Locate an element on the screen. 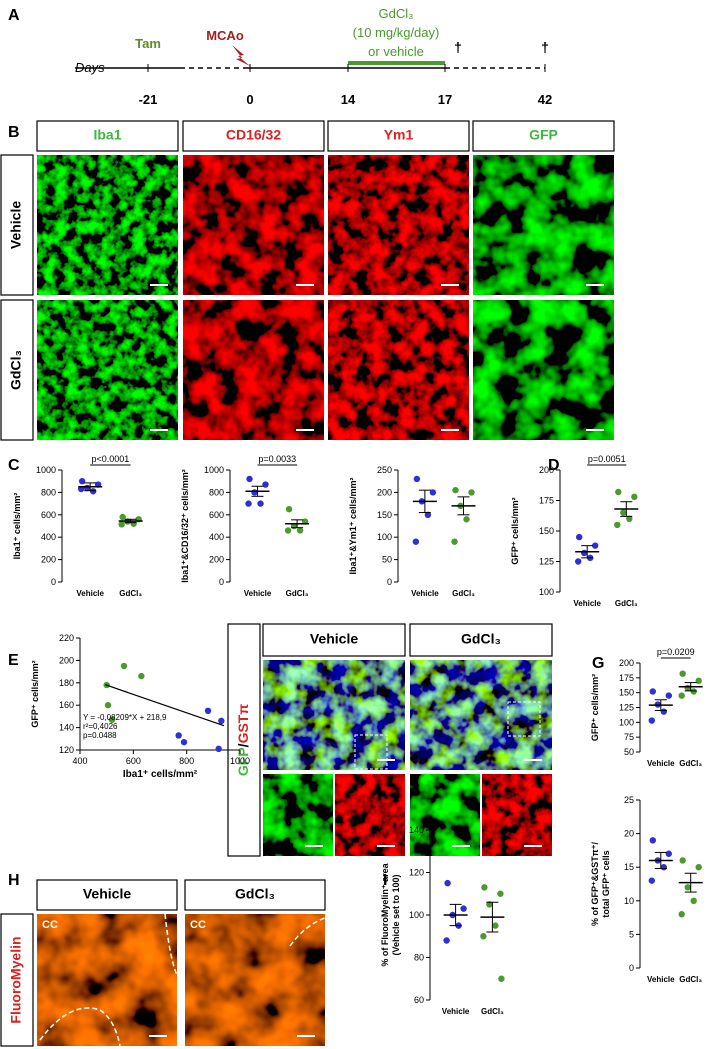 The width and height of the screenshot is (724, 1049). y-tick-label: 400 is located at coordinates (216, 537).